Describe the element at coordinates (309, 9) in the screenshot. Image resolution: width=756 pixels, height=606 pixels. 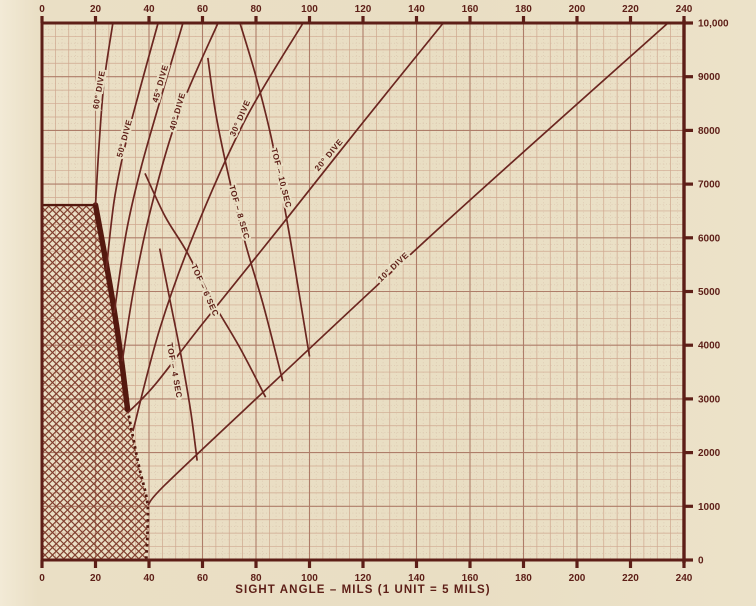
I see `x-tick-label-top: 100` at that location.